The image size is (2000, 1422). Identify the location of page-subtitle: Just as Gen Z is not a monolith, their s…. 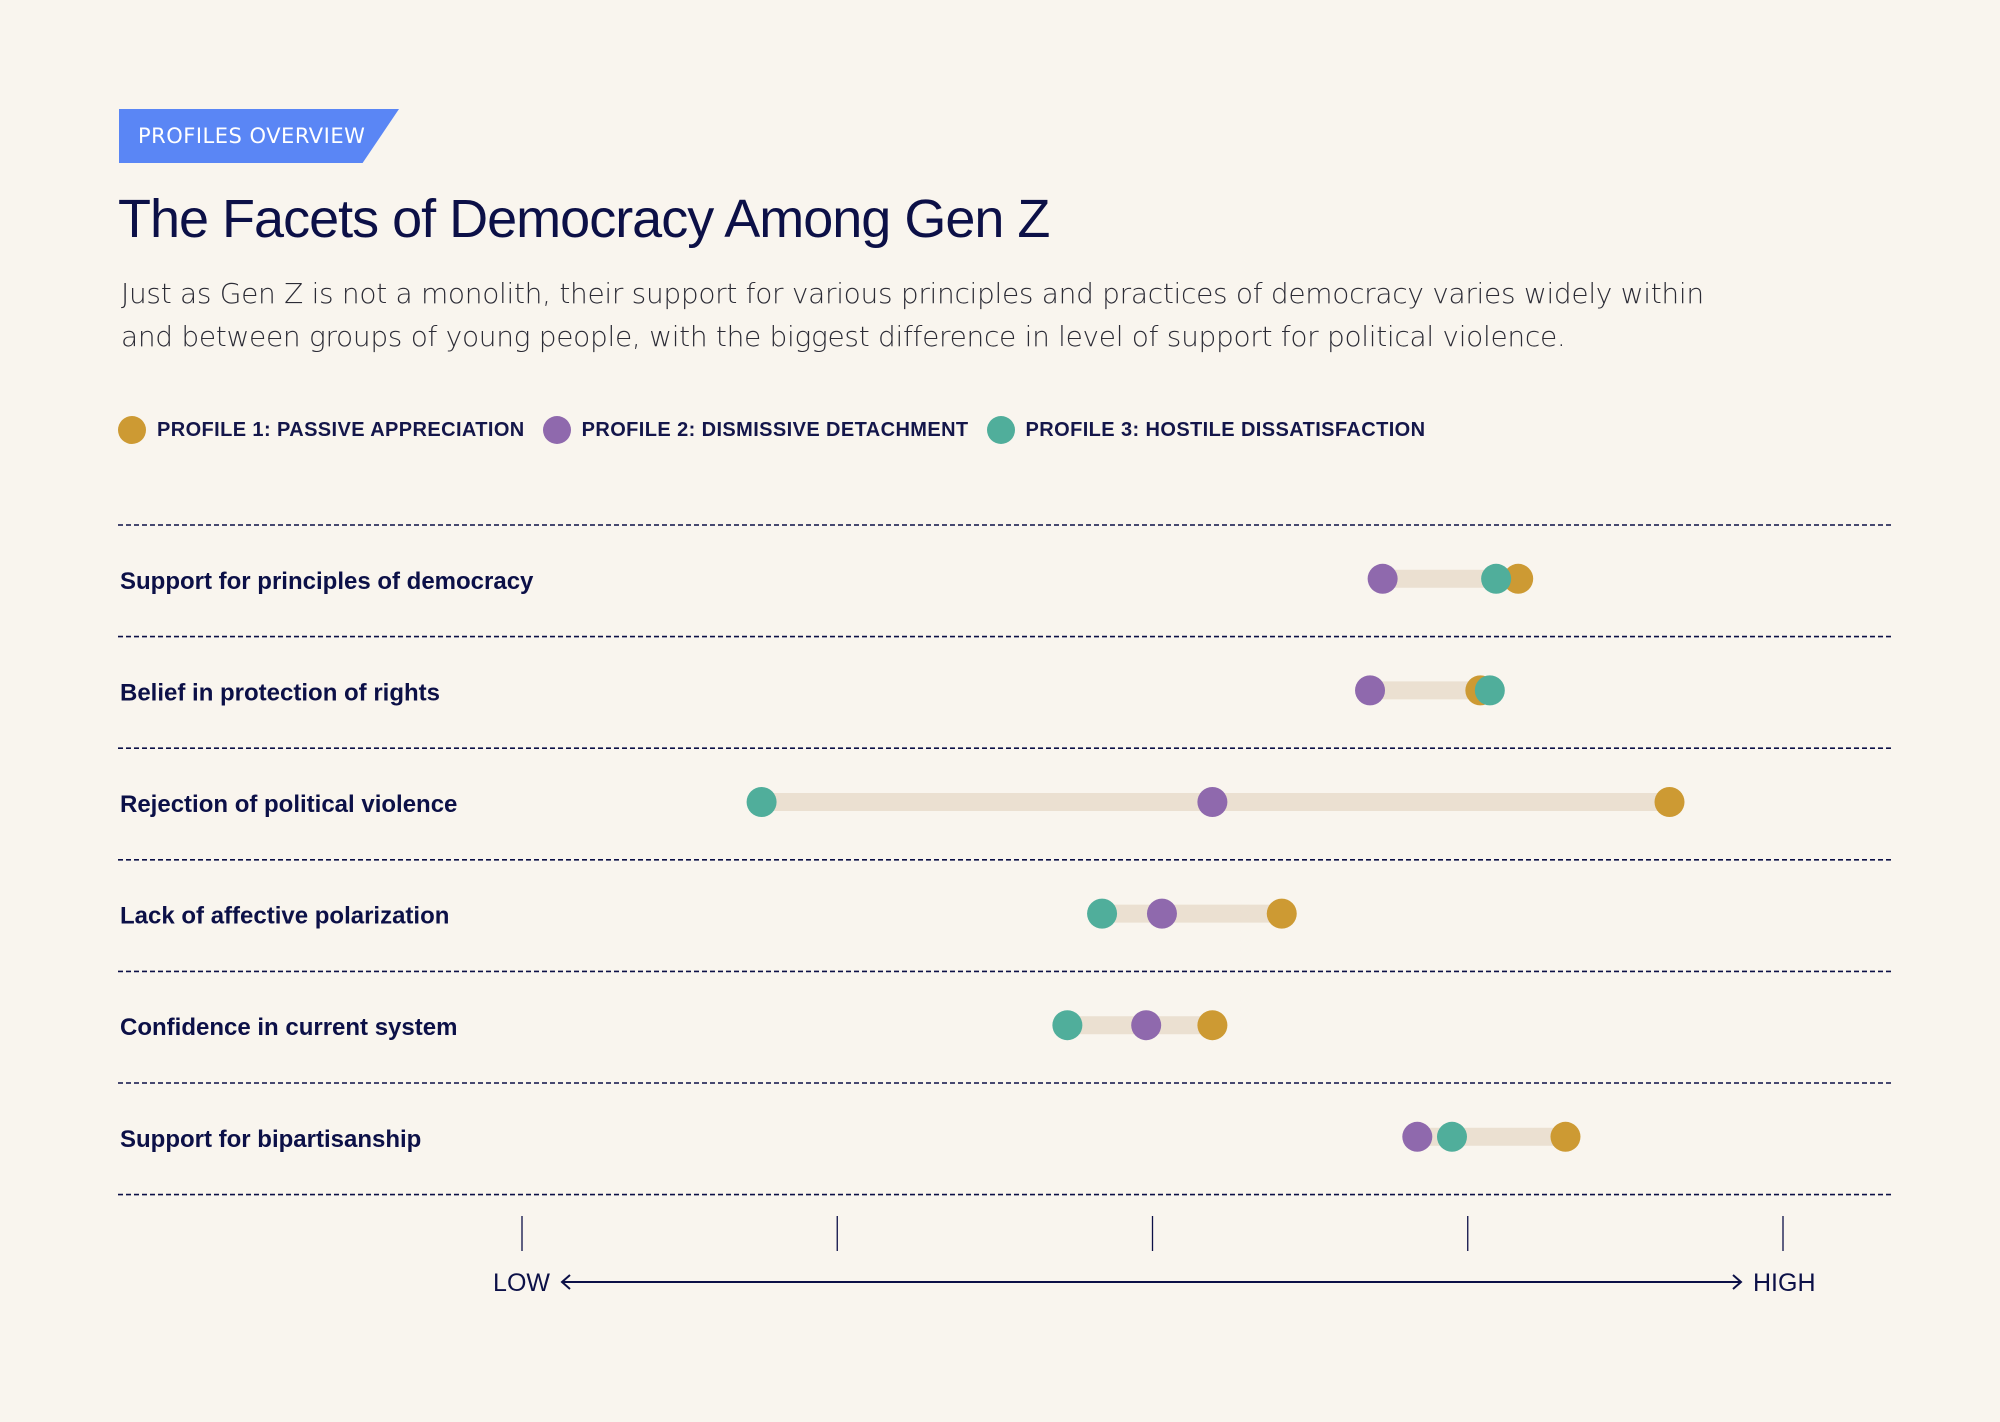
(912, 315).